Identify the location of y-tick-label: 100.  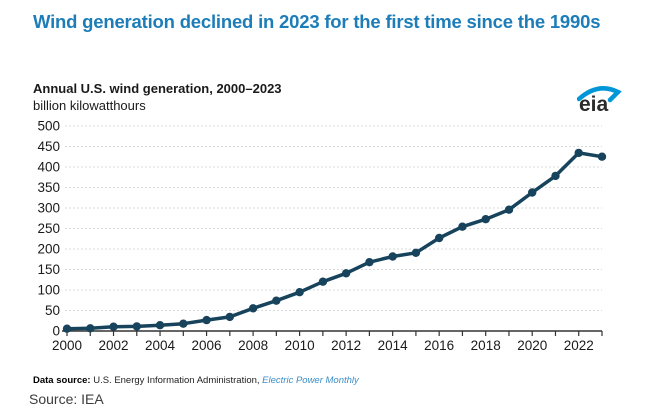
(48, 290).